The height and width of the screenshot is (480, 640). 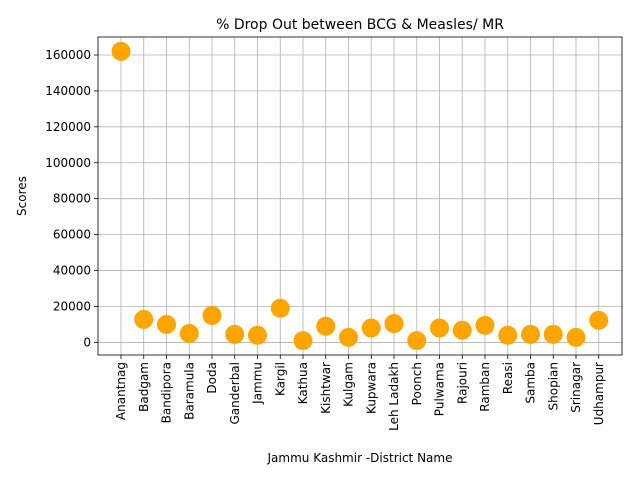 I want to click on x-tick-label: Reasi, so click(x=508, y=378).